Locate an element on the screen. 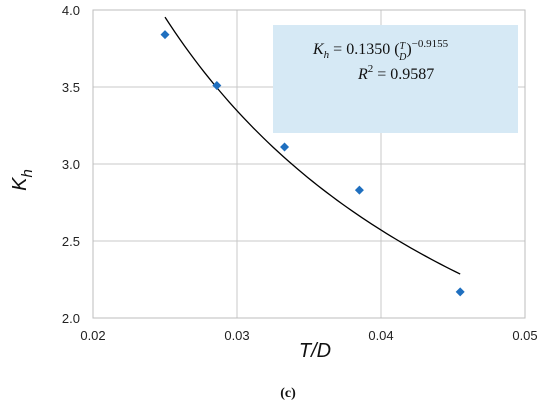 This screenshot has height=403, width=550. svg-text: Kh is located at coordinates (22, 180).